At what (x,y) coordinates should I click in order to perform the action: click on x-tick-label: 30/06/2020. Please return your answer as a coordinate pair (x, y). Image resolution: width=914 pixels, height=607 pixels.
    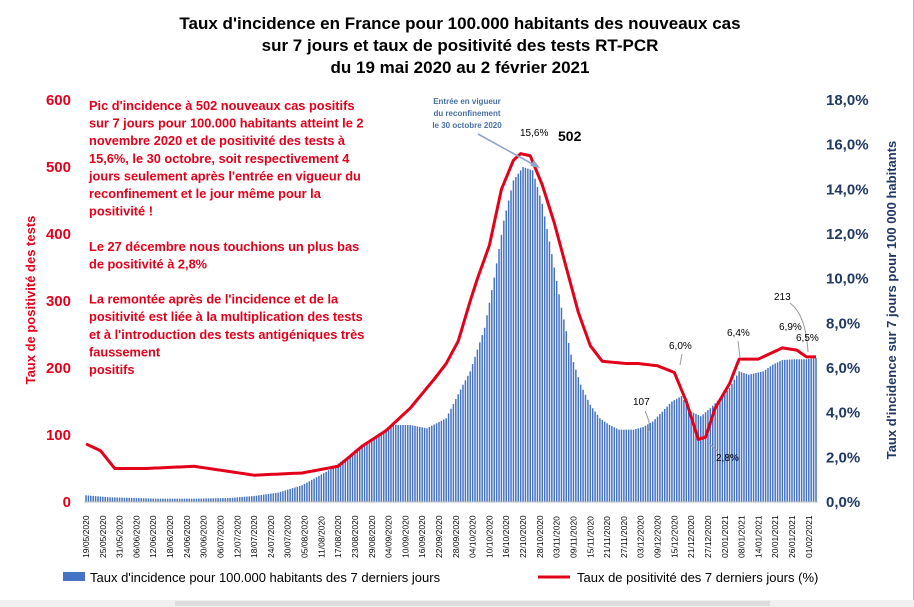
    Looking at the image, I should click on (204, 536).